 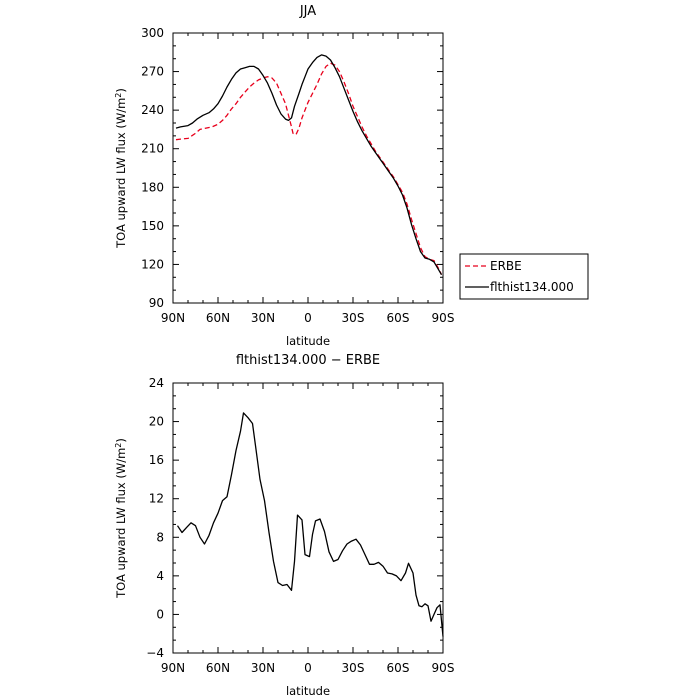 What do you see at coordinates (155, 653) in the screenshot?
I see `bottom-y-tick-label: −4` at bounding box center [155, 653].